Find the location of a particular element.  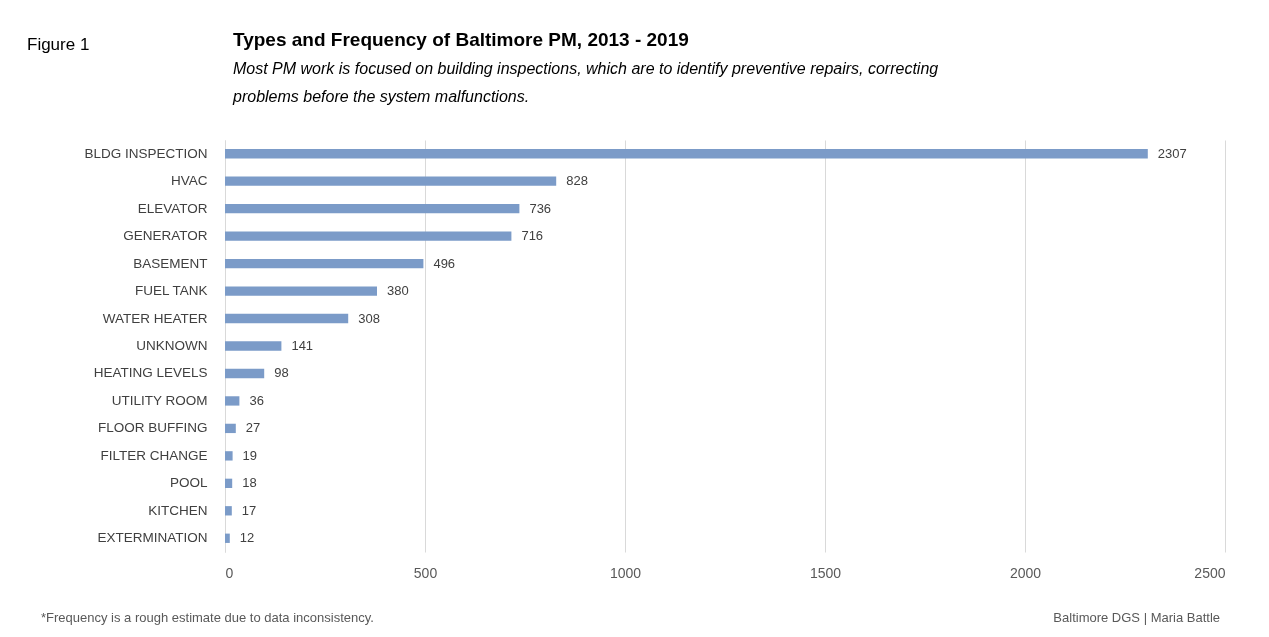

x-tick-label: 2000 is located at coordinates (1025, 572).